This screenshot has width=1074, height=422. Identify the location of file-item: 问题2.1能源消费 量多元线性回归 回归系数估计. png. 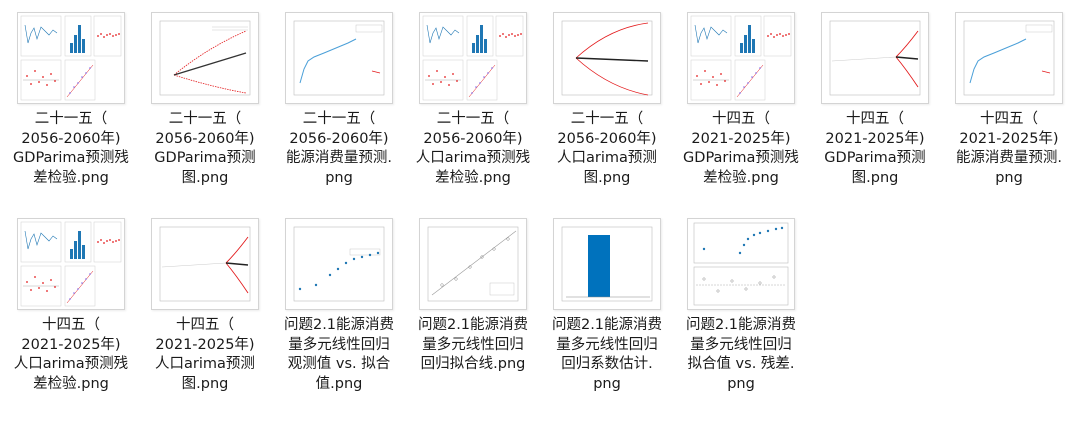
(607, 306).